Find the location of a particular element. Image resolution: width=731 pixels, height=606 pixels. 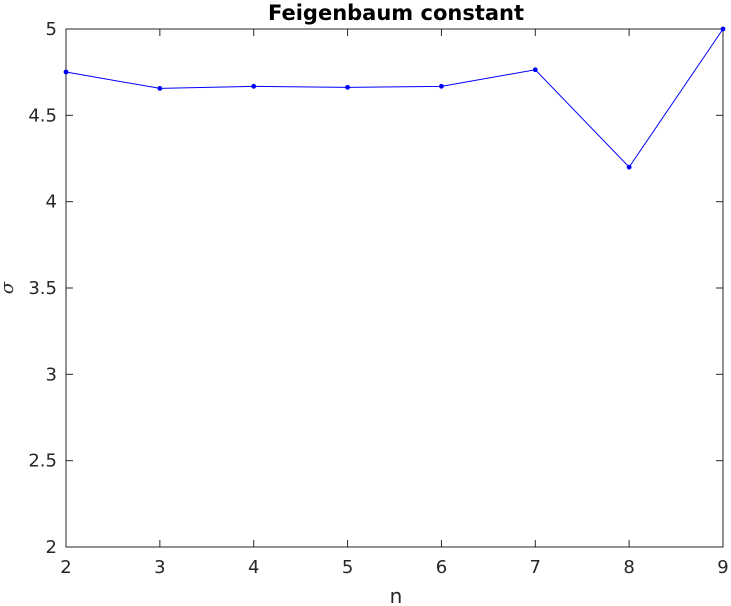

y-tick-label: 3 is located at coordinates (51, 374).